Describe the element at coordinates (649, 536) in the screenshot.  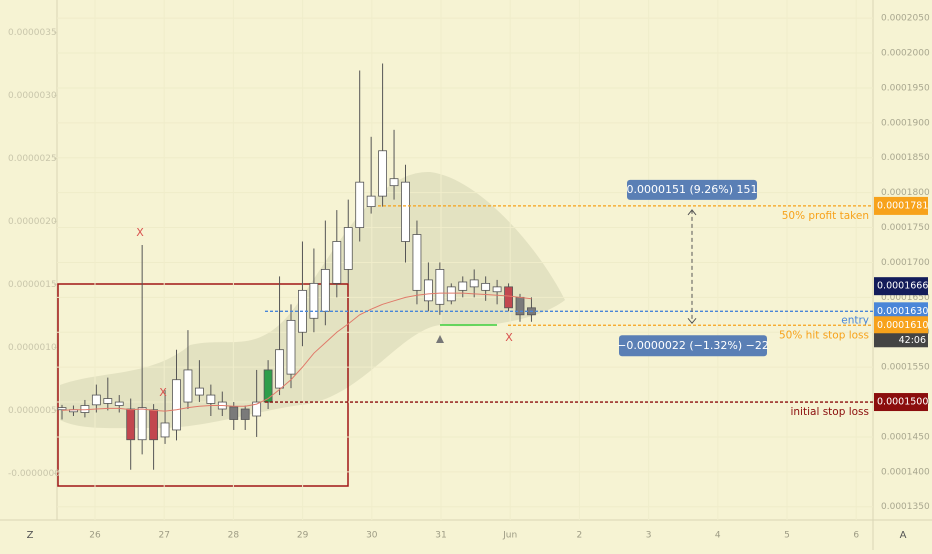
I see `x-tick-label: 3` at that location.